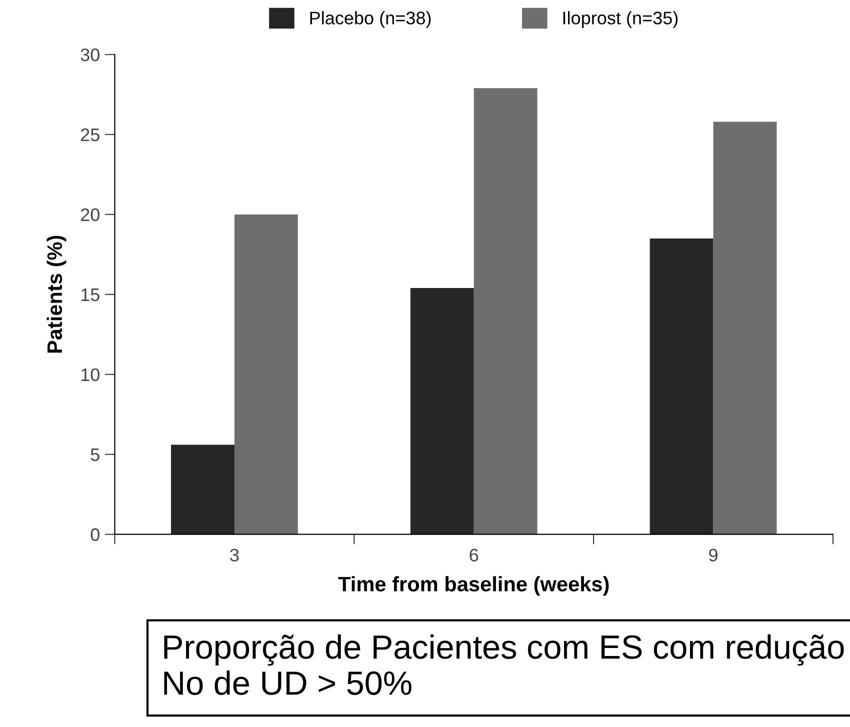 This screenshot has width=850, height=727. I want to click on x-tick-label: 9, so click(713, 555).